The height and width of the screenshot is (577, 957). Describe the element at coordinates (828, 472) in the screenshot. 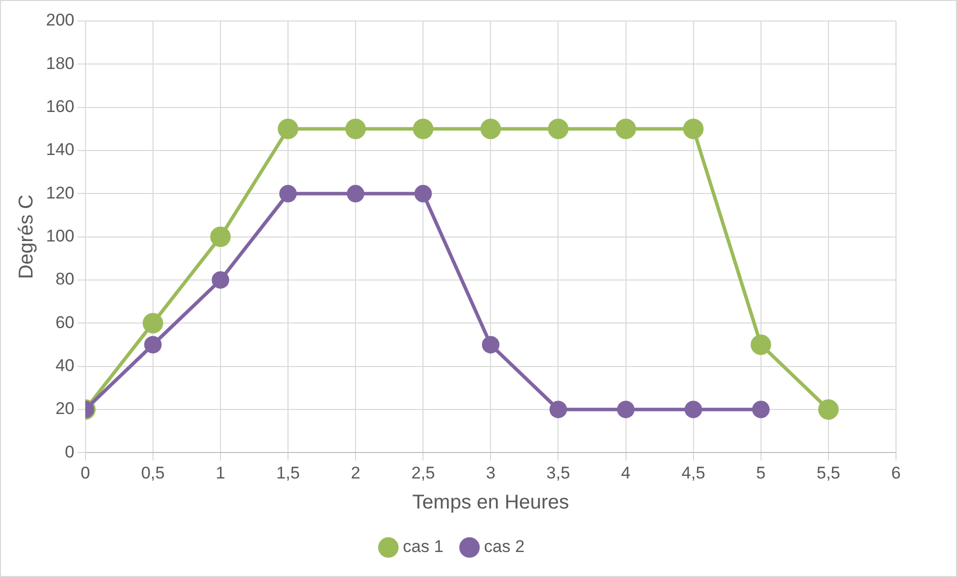

I see `x-tick-label: 5,5` at that location.